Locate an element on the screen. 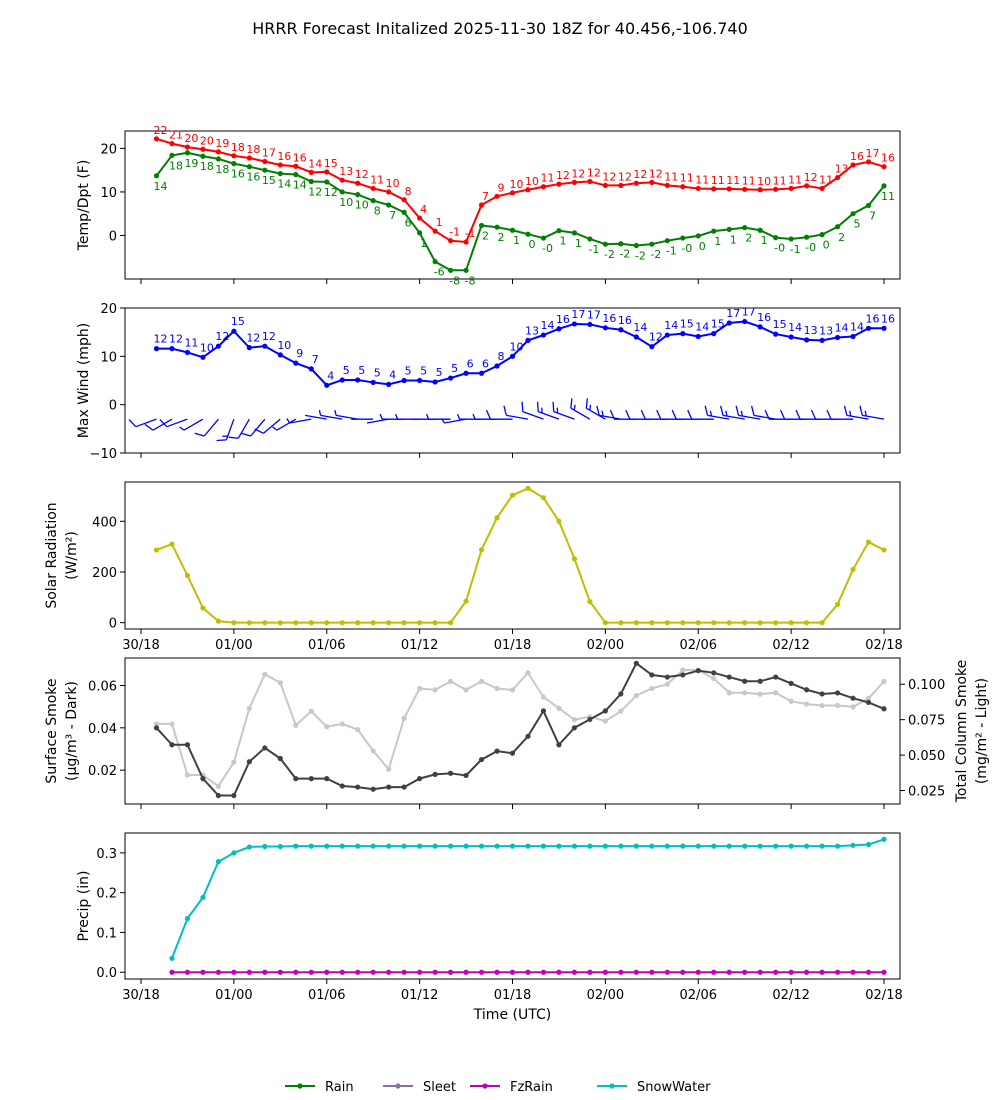 Image resolution: width=1000 pixels, height=1100 pixels. dewpoint-data-label: 19 is located at coordinates (191, 163).